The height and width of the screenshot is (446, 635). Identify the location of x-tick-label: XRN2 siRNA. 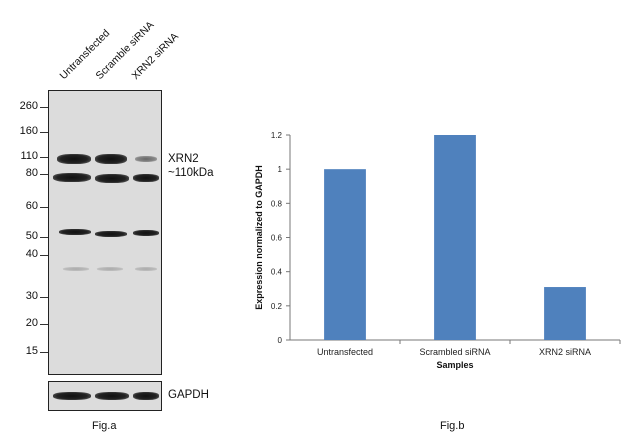
(565, 352).